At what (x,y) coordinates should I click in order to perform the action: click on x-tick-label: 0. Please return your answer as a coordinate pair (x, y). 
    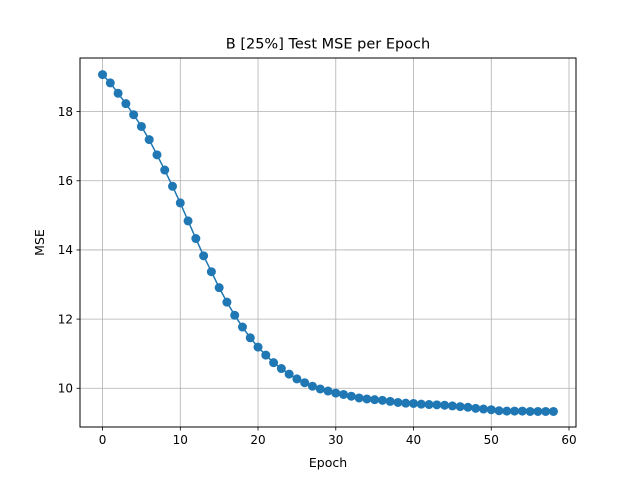
    Looking at the image, I should click on (103, 440).